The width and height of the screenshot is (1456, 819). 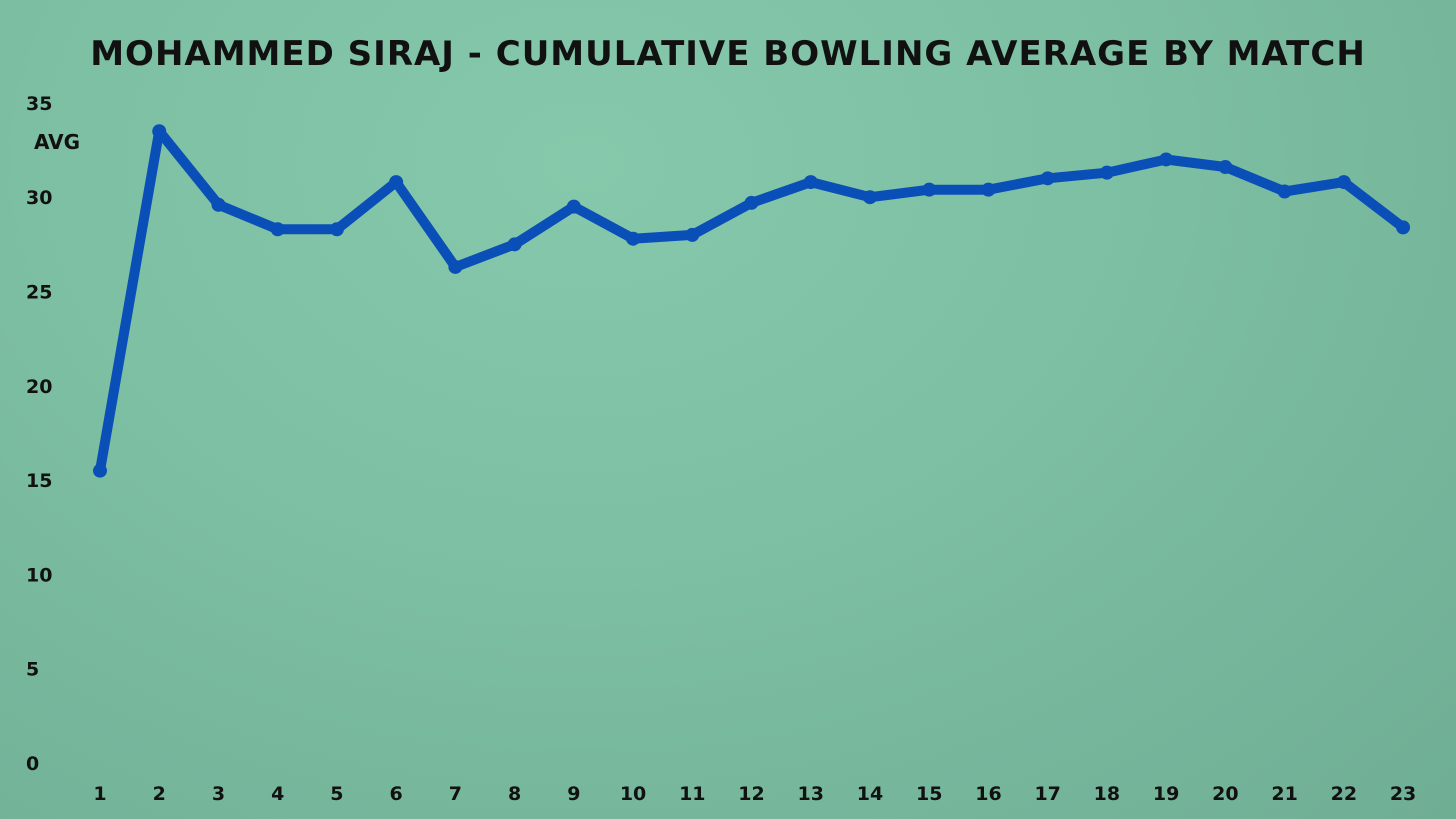 I want to click on x-tick-label: 9, so click(x=573, y=794).